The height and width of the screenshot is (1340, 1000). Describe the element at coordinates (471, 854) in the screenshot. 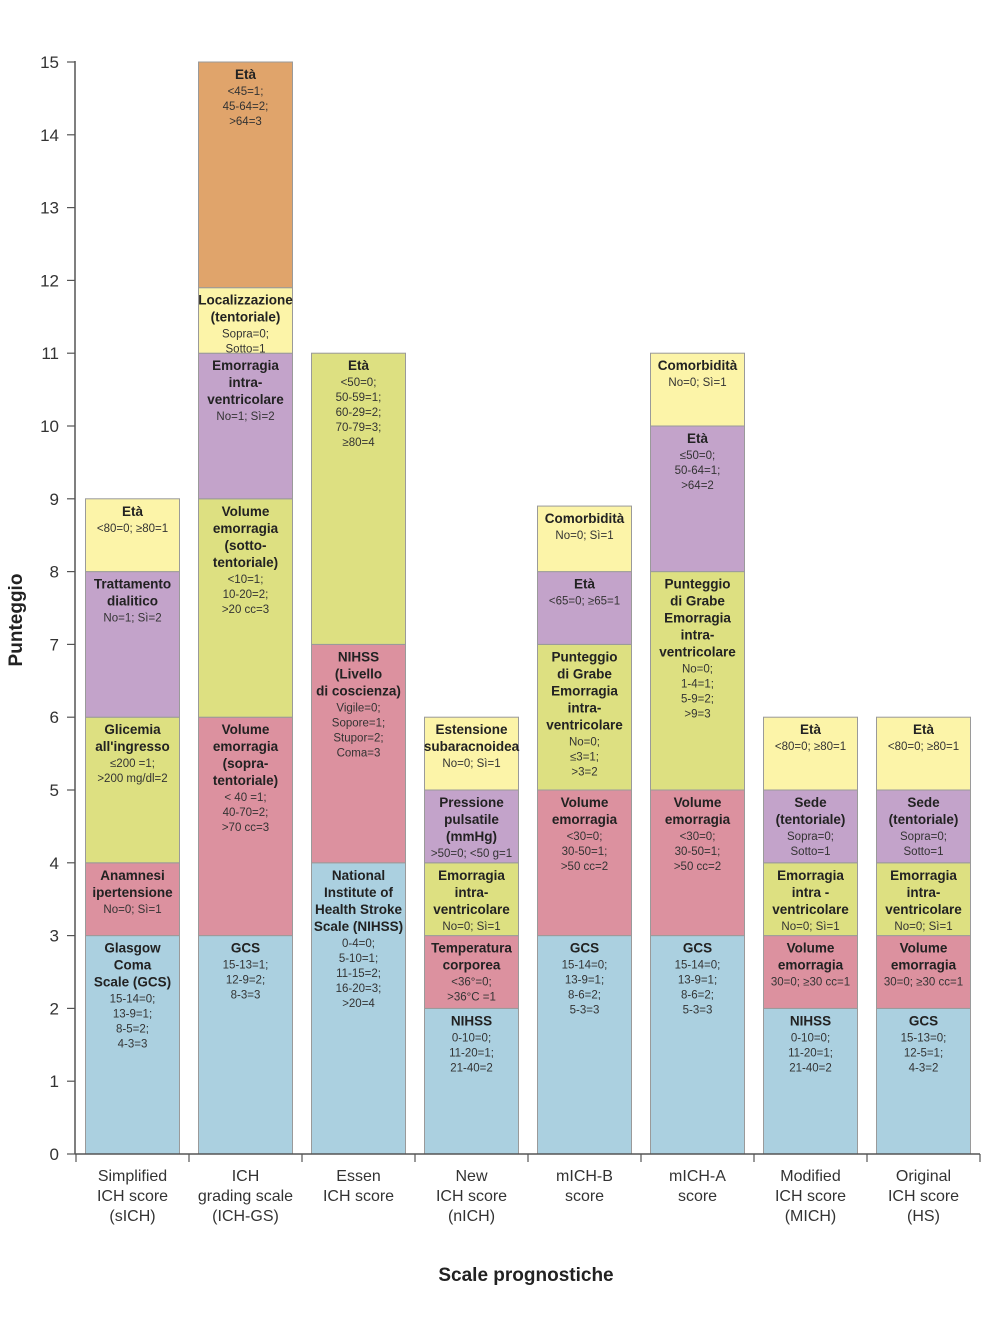

I see `segment-detail: >50=0; <50 g=1` at that location.